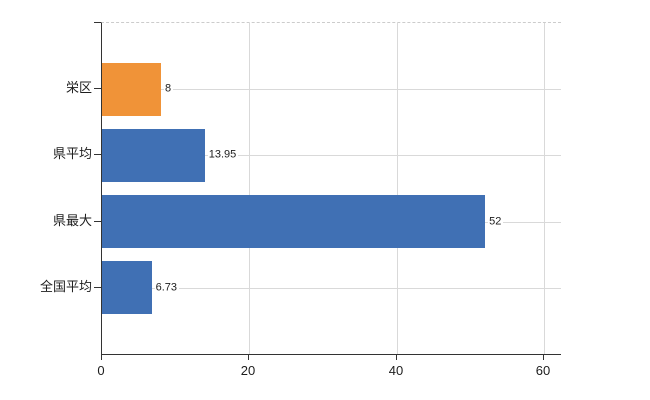 The height and width of the screenshot is (400, 650). What do you see at coordinates (223, 155) in the screenshot?
I see `value-label: 13.95` at bounding box center [223, 155].